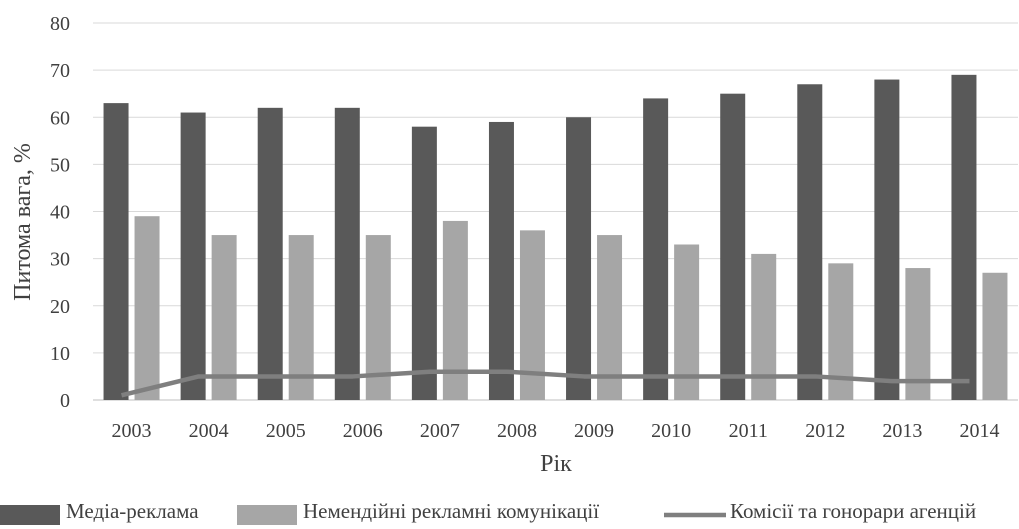 The height and width of the screenshot is (529, 1019). I want to click on bar-media-2009, so click(579, 258).